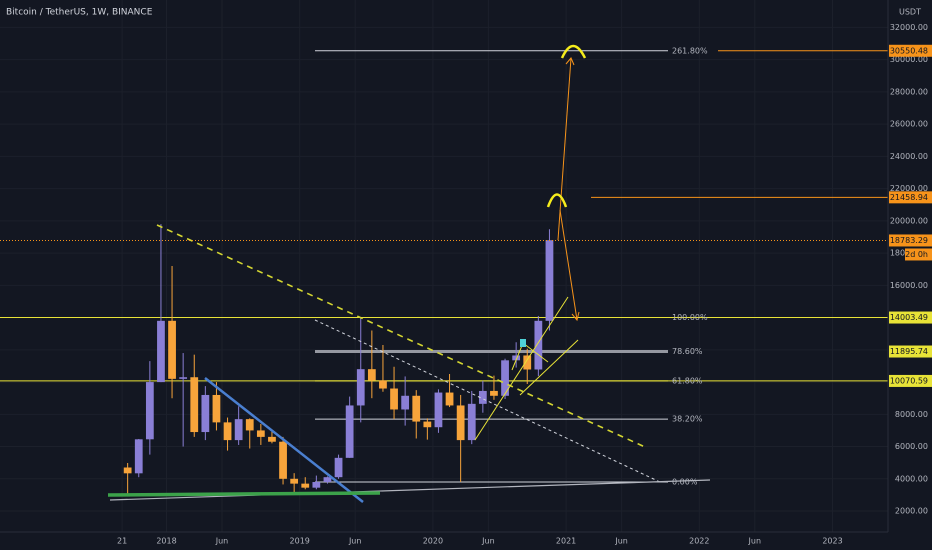  I want to click on price-tag-label: 14003.49, so click(909, 317).